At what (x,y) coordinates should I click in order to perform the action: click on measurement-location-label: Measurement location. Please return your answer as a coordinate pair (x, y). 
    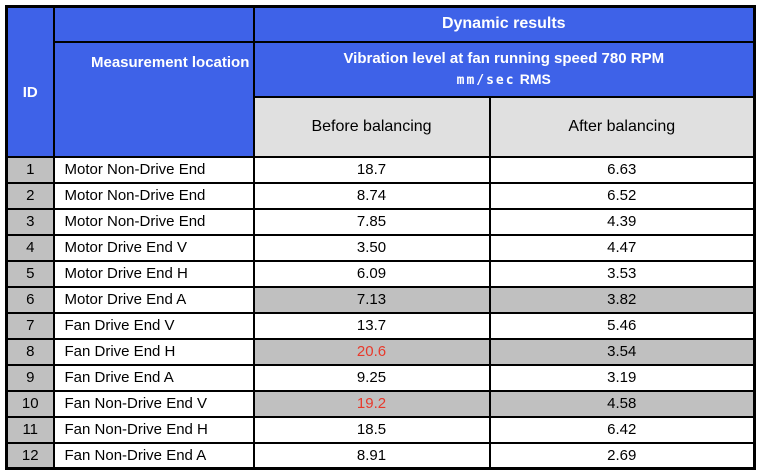
    Looking at the image, I should click on (170, 62).